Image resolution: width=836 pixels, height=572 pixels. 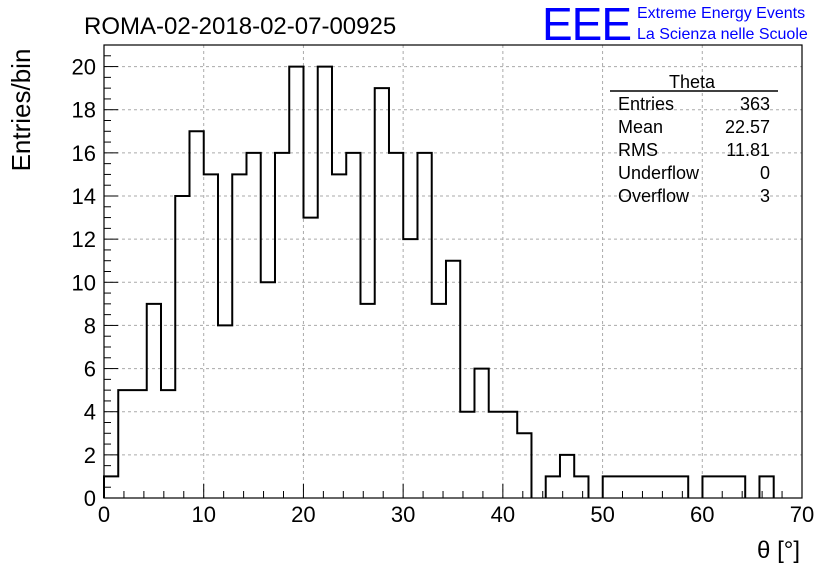 I want to click on x-tick-label: 60, so click(x=702, y=514).